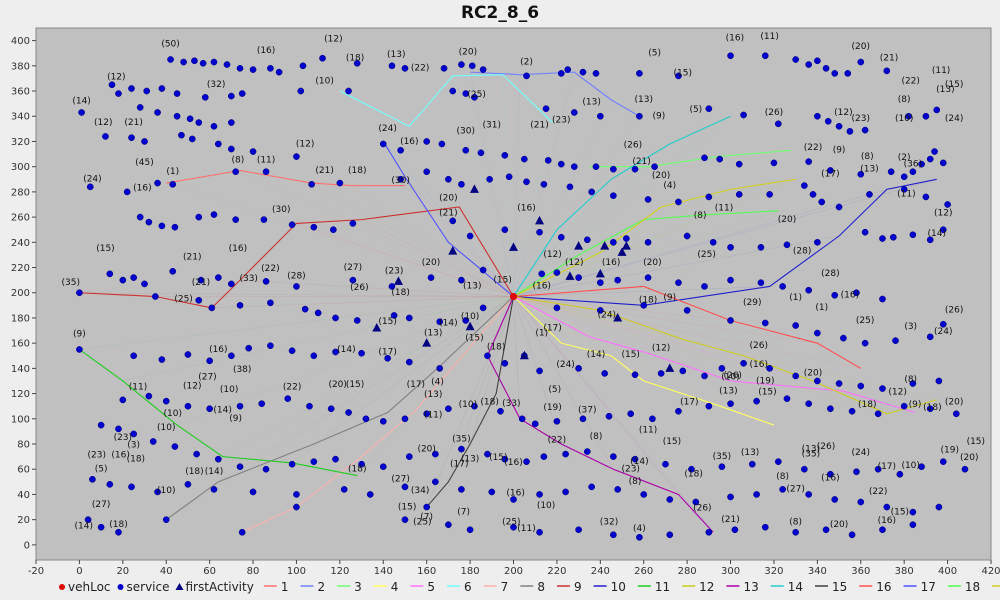 Image resolution: width=1000 pixels, height=600 pixels. I want to click on node-label: (23), so click(630, 470).